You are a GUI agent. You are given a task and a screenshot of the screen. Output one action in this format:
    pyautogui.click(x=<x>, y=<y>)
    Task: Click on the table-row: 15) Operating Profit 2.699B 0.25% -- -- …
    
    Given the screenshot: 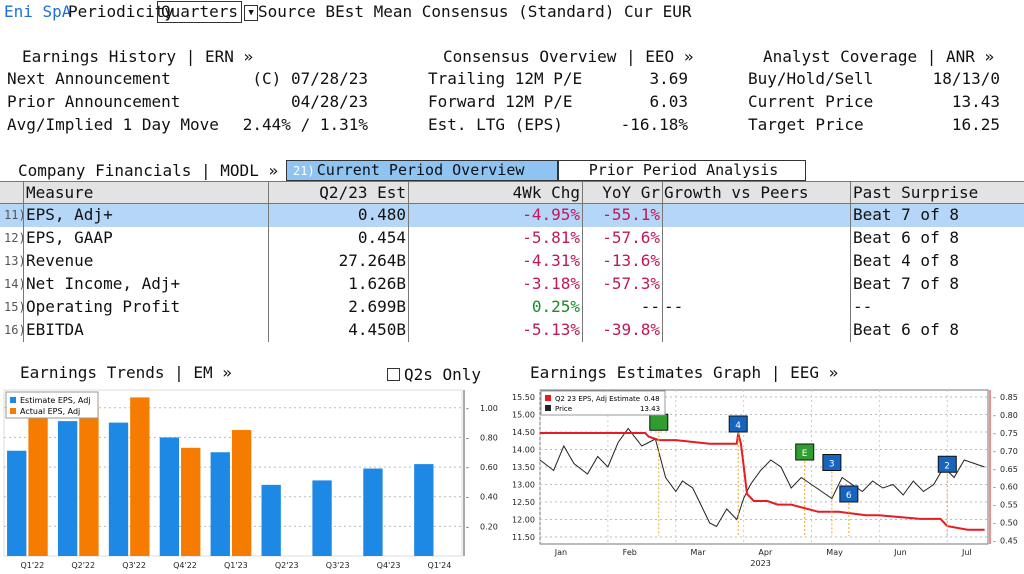 What is the action you would take?
    pyautogui.click(x=512, y=307)
    